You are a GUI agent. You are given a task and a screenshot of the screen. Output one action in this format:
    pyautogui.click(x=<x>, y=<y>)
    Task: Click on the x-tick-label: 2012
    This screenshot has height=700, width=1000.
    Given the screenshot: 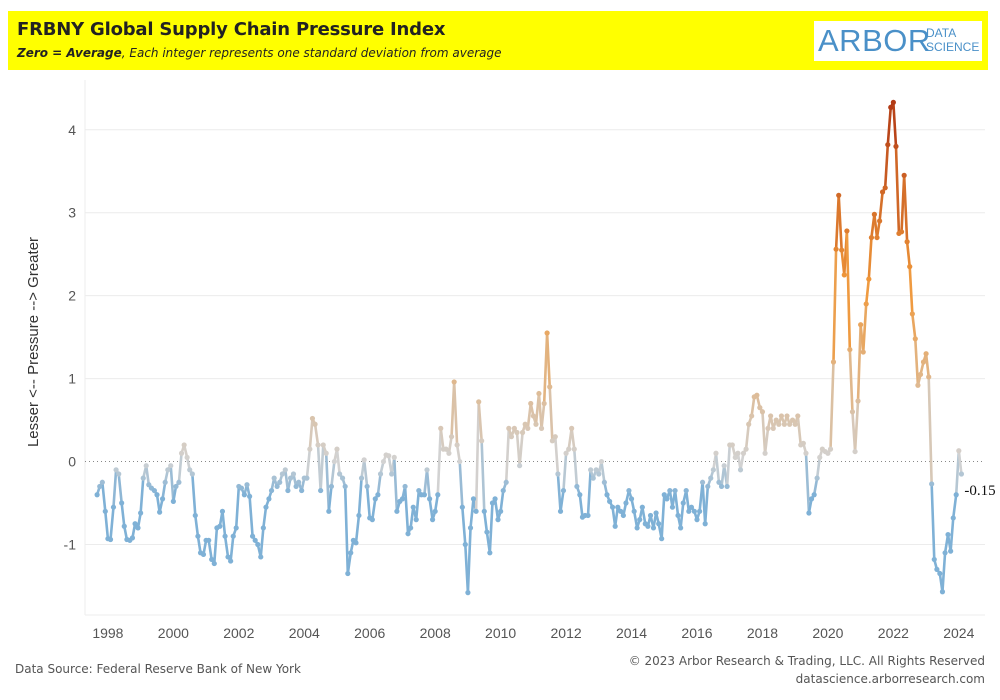 What is the action you would take?
    pyautogui.click(x=566, y=633)
    